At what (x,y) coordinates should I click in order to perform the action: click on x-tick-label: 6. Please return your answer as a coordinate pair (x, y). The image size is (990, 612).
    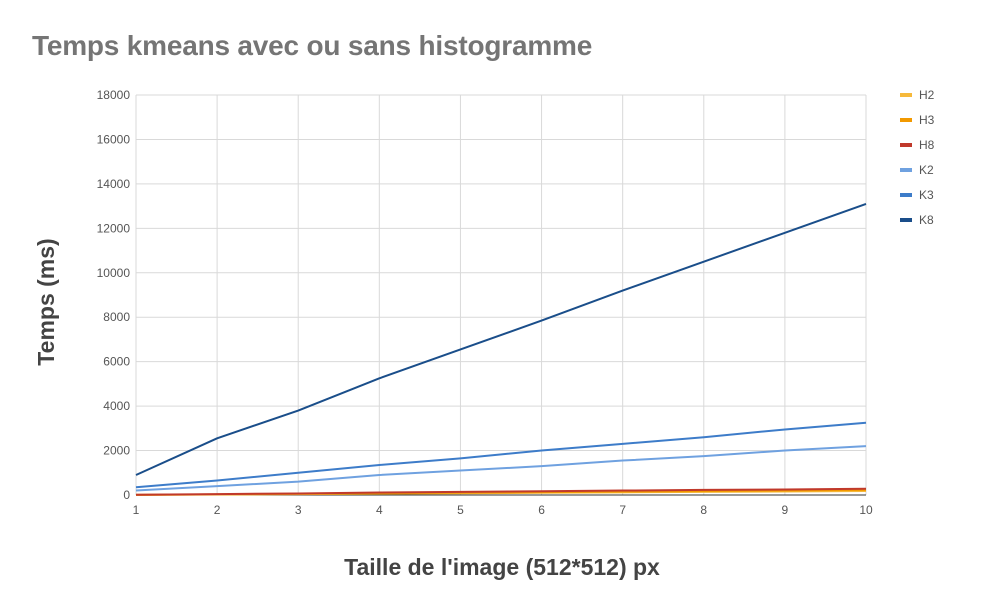
    Looking at the image, I should click on (541, 510).